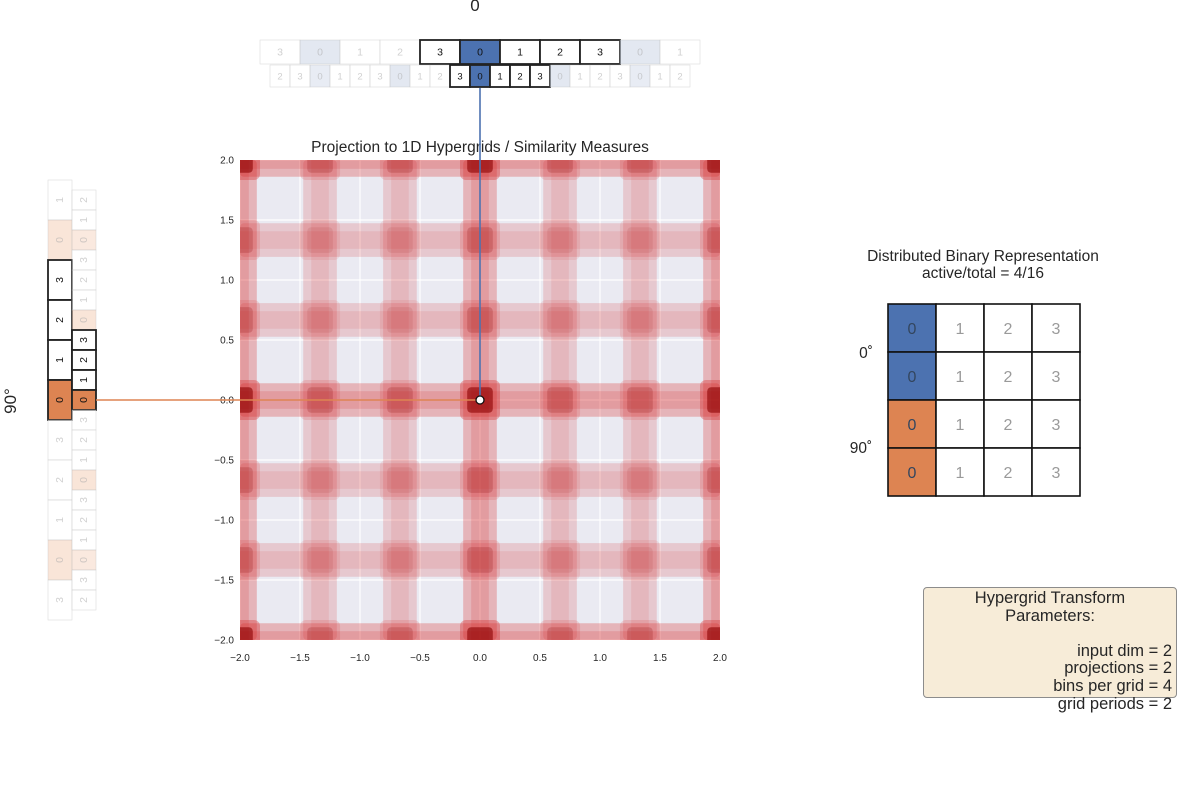  What do you see at coordinates (227, 221) in the screenshot?
I see `y-tick-label: 1.5` at bounding box center [227, 221].